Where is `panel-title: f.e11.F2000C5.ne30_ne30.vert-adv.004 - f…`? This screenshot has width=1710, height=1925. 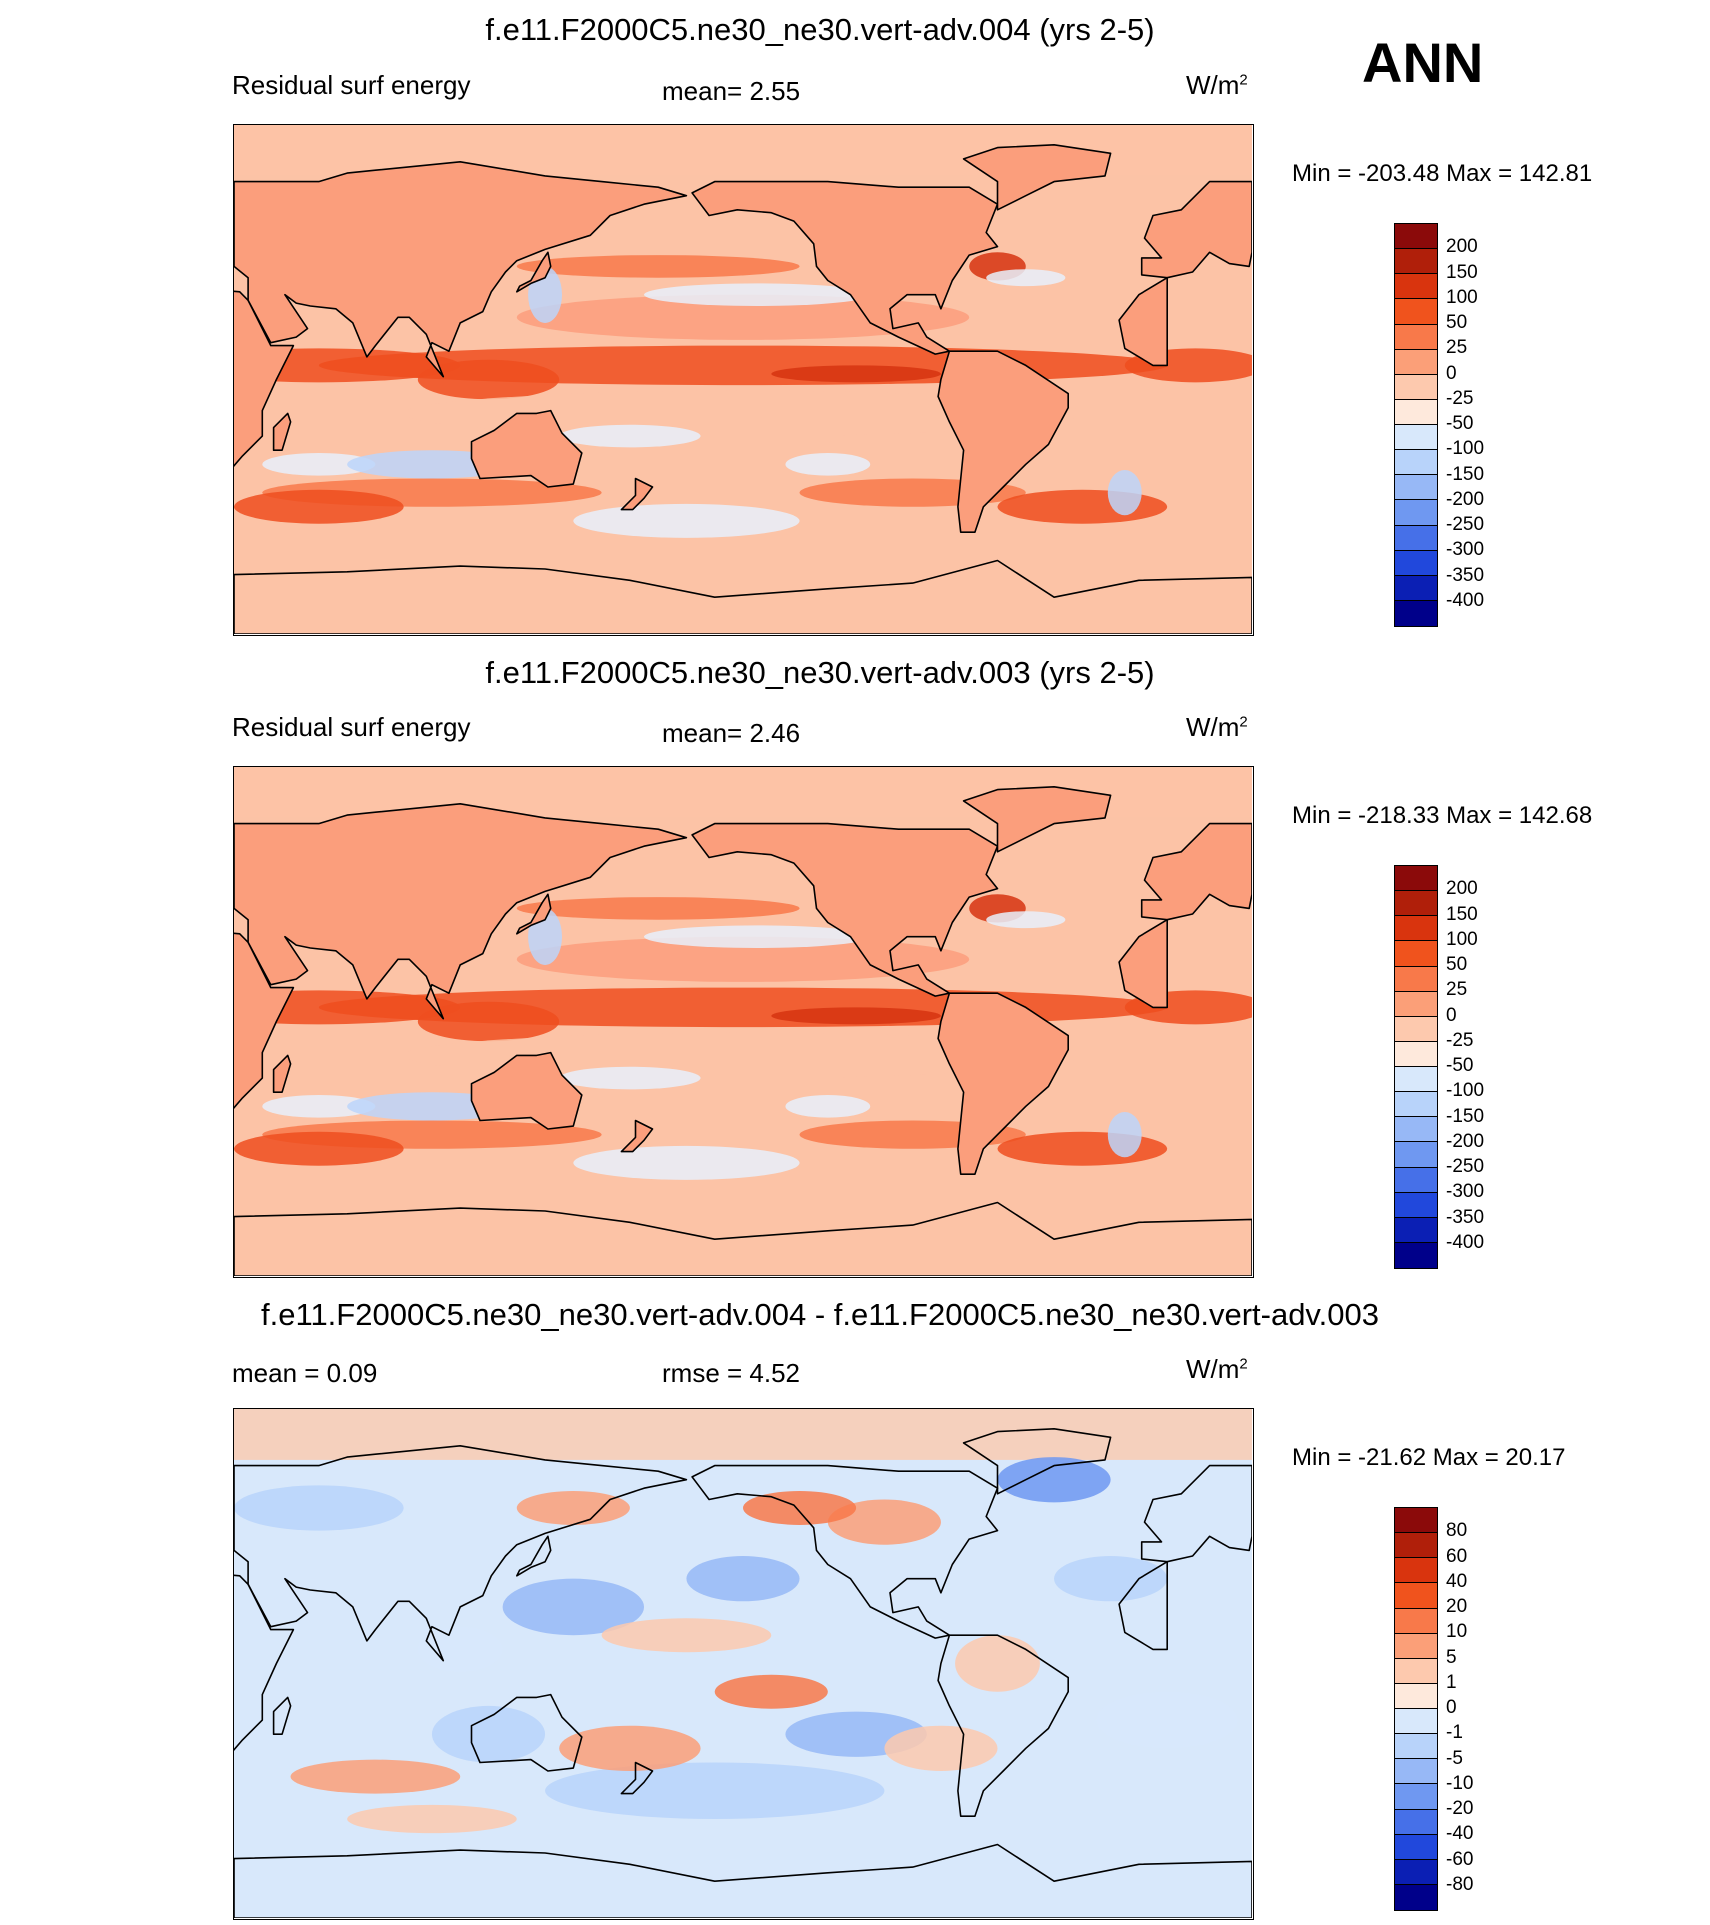
panel-title: f.e11.F2000C5.ne30_ne30.vert-adv.004 - f… is located at coordinates (820, 1314).